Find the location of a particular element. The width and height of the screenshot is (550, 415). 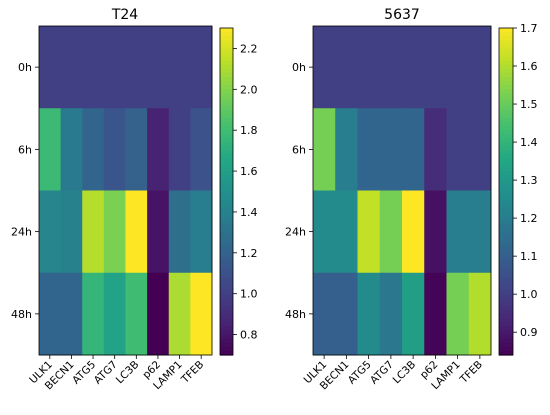

y-tick-label: 48h is located at coordinates (21, 314).